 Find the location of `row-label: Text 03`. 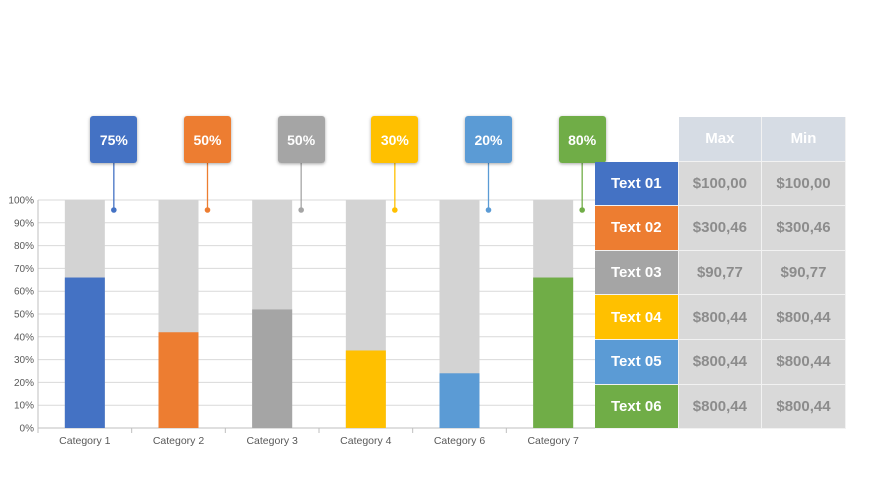

row-label: Text 03 is located at coordinates (637, 273).